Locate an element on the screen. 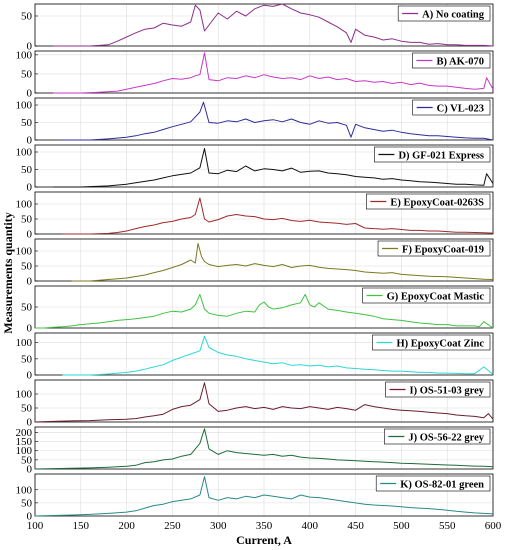 This screenshot has width=508, height=550. panel-6: 0 50 100 F) EpoxyCoat-019 is located at coordinates (255, 263).